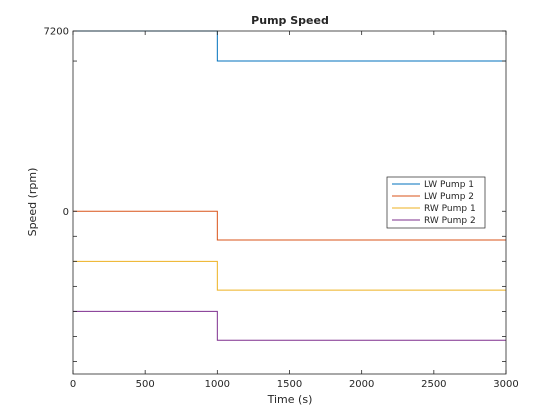  Describe the element at coordinates (505, 384) in the screenshot. I see `x-tick-label: 3000` at that location.